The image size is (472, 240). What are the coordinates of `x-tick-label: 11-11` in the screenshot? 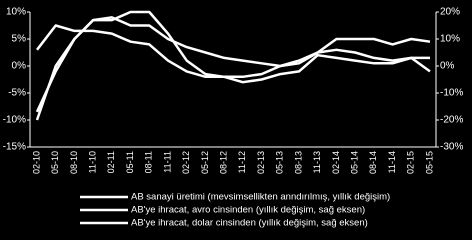 It's located at (167, 162).